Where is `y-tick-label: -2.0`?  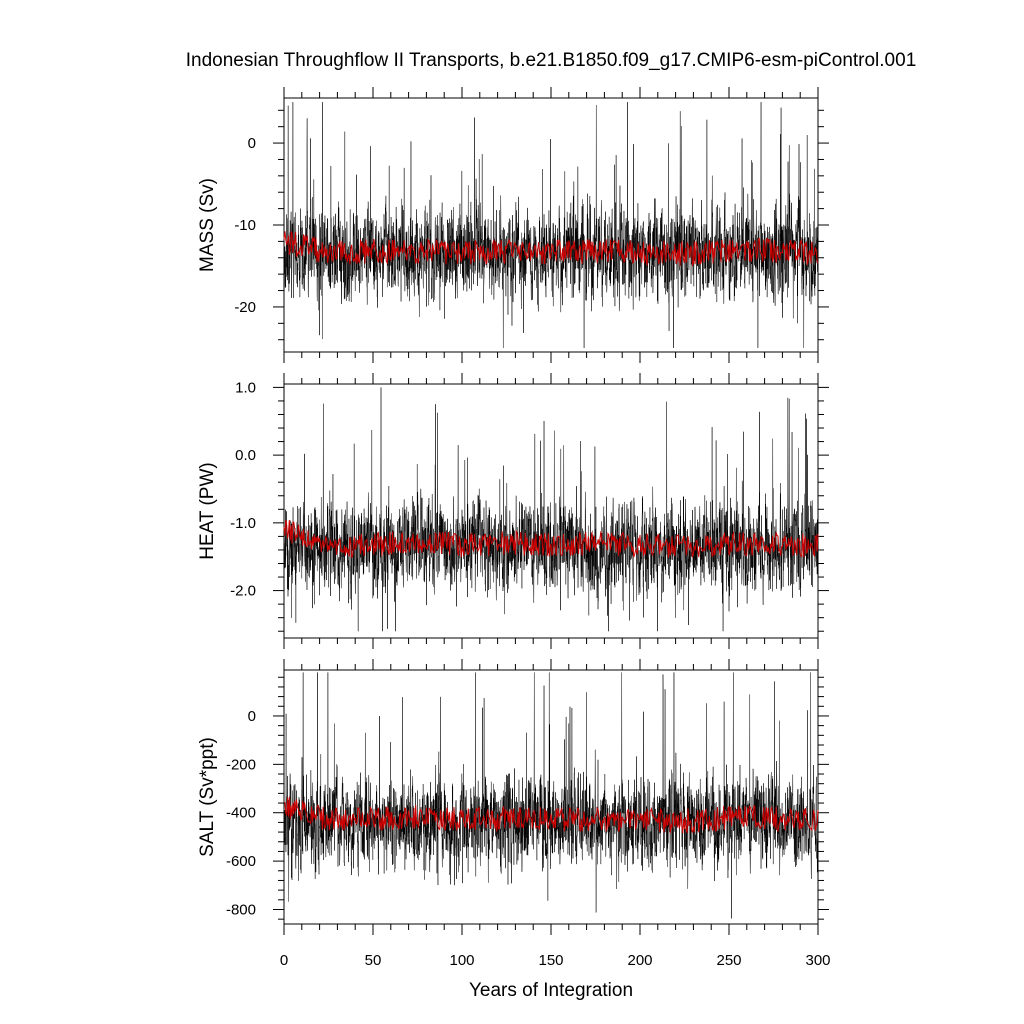
y-tick-label: -2.0 is located at coordinates (243, 591).